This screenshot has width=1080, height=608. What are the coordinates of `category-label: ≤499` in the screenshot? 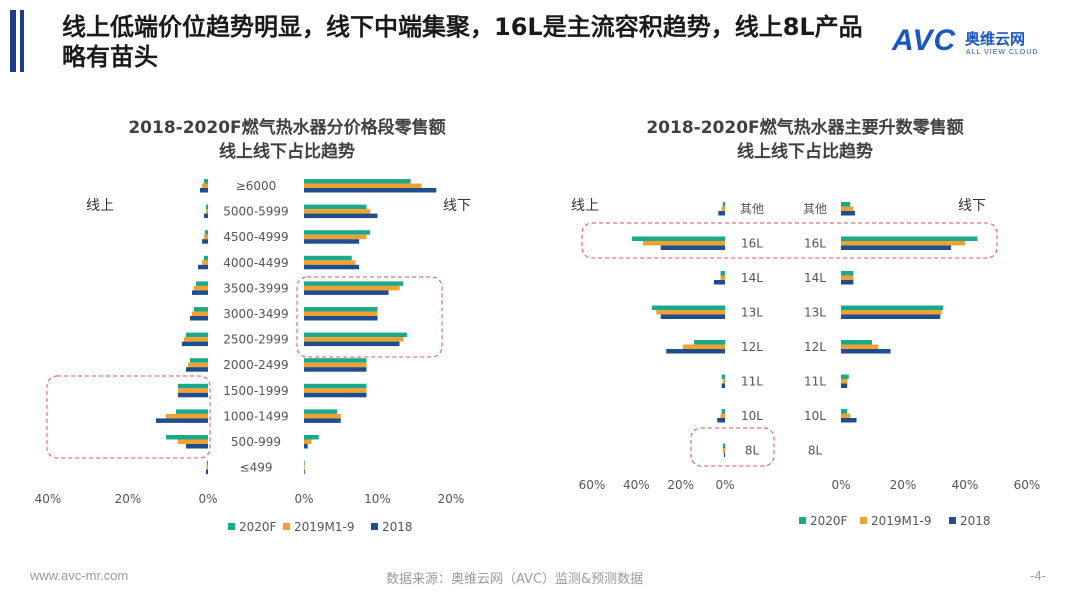 It's located at (256, 468).